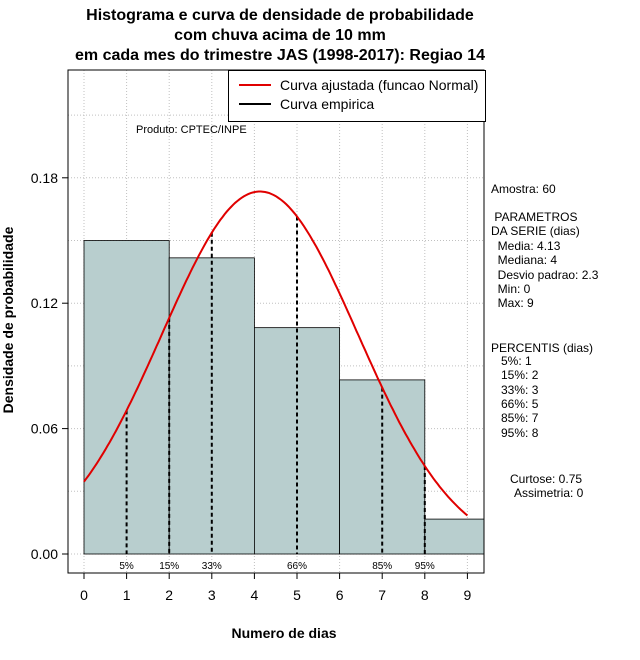 The image size is (640, 660). I want to click on chart-title-line-2: com chuva acima de 10 mm, so click(280, 35).